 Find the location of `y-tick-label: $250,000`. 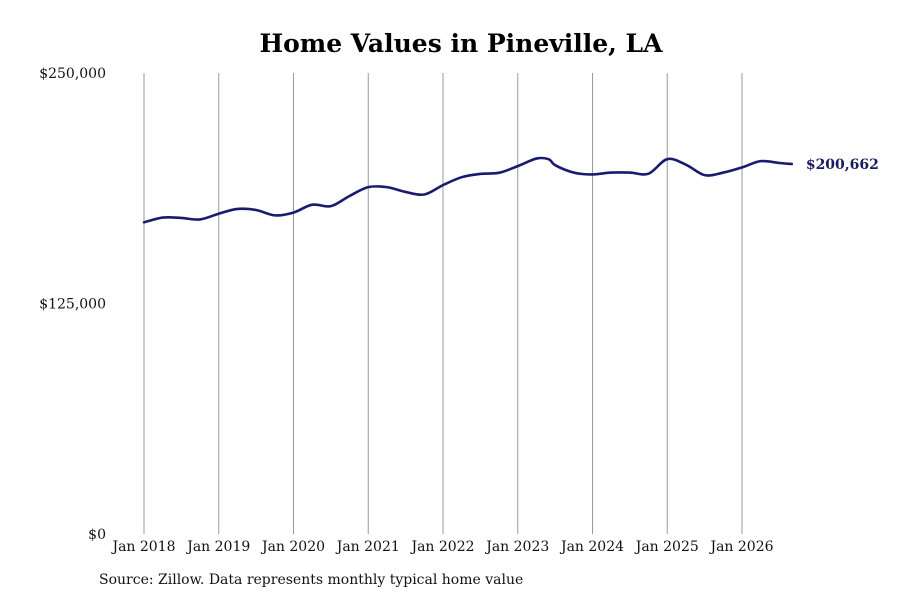

y-tick-label: $250,000 is located at coordinates (72, 74).